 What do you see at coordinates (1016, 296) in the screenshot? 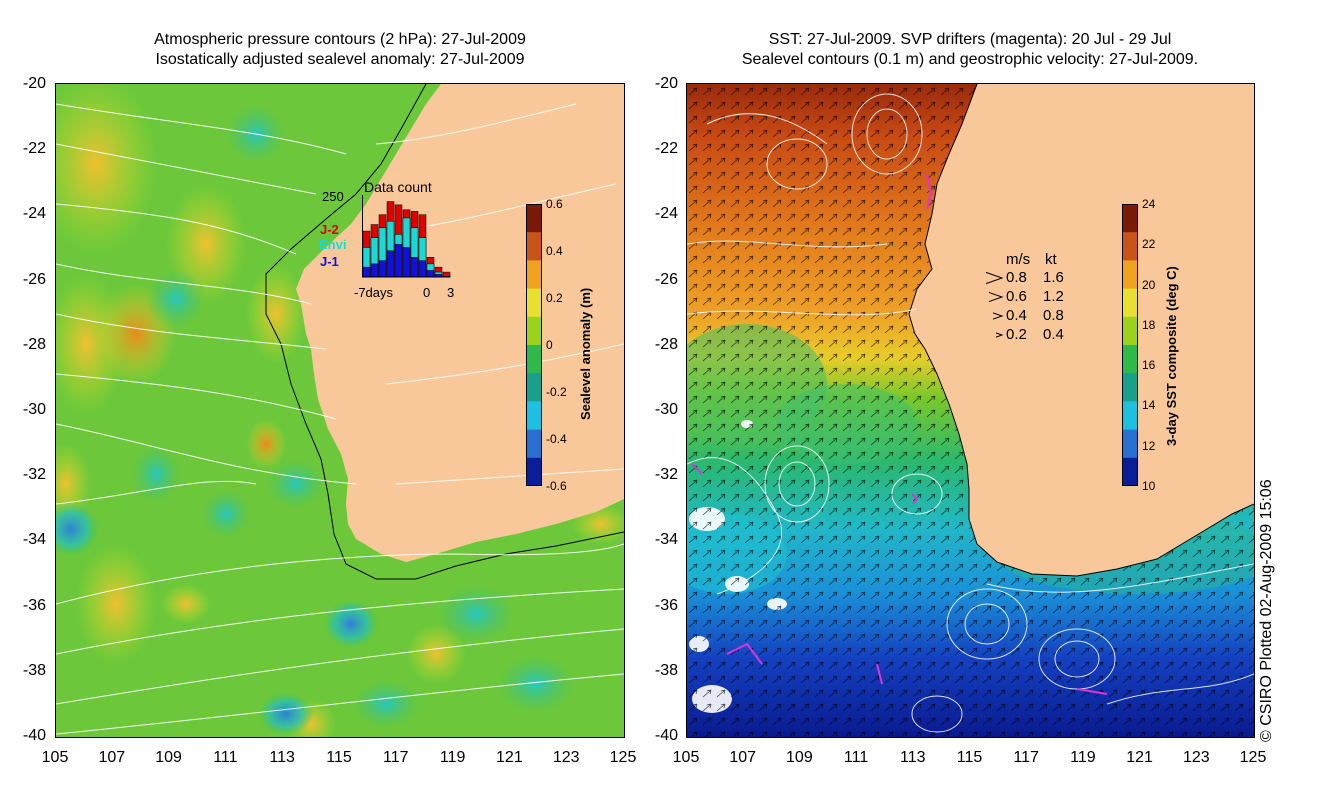
I see `velocity-legend-ms: 0.6` at bounding box center [1016, 296].